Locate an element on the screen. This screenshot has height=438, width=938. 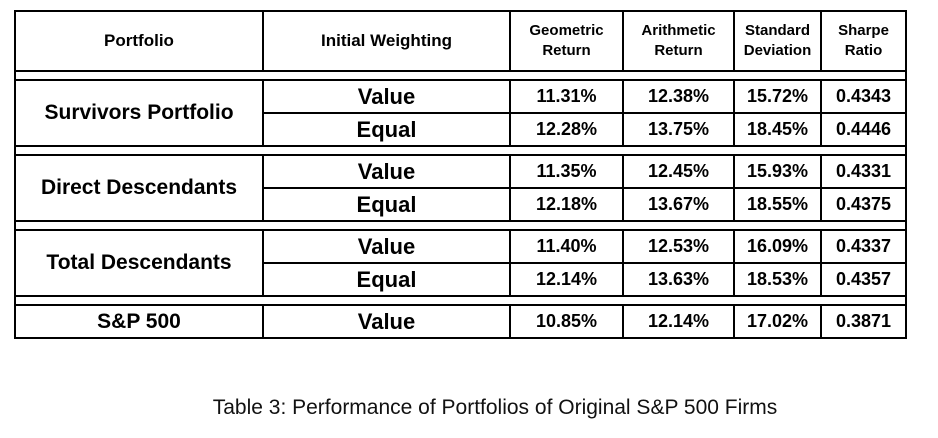
arithmetic-return-cell: 12.38% is located at coordinates (678, 96).